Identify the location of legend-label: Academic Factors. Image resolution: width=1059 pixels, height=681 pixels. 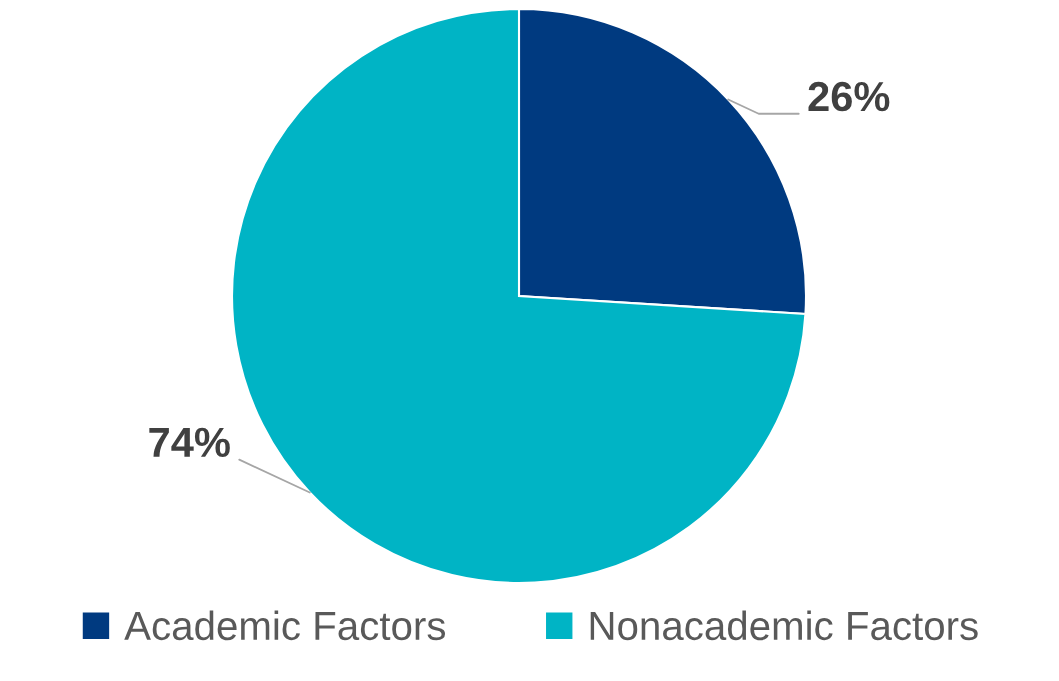
(285, 625).